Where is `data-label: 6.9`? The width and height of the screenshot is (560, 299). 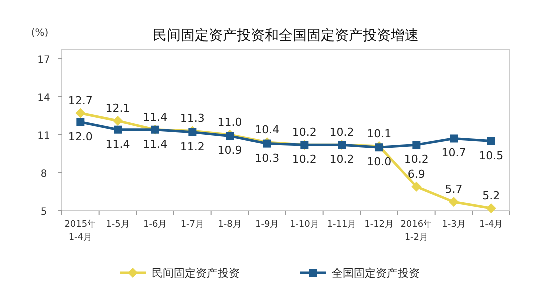
data-label: 6.9 is located at coordinates (417, 174).